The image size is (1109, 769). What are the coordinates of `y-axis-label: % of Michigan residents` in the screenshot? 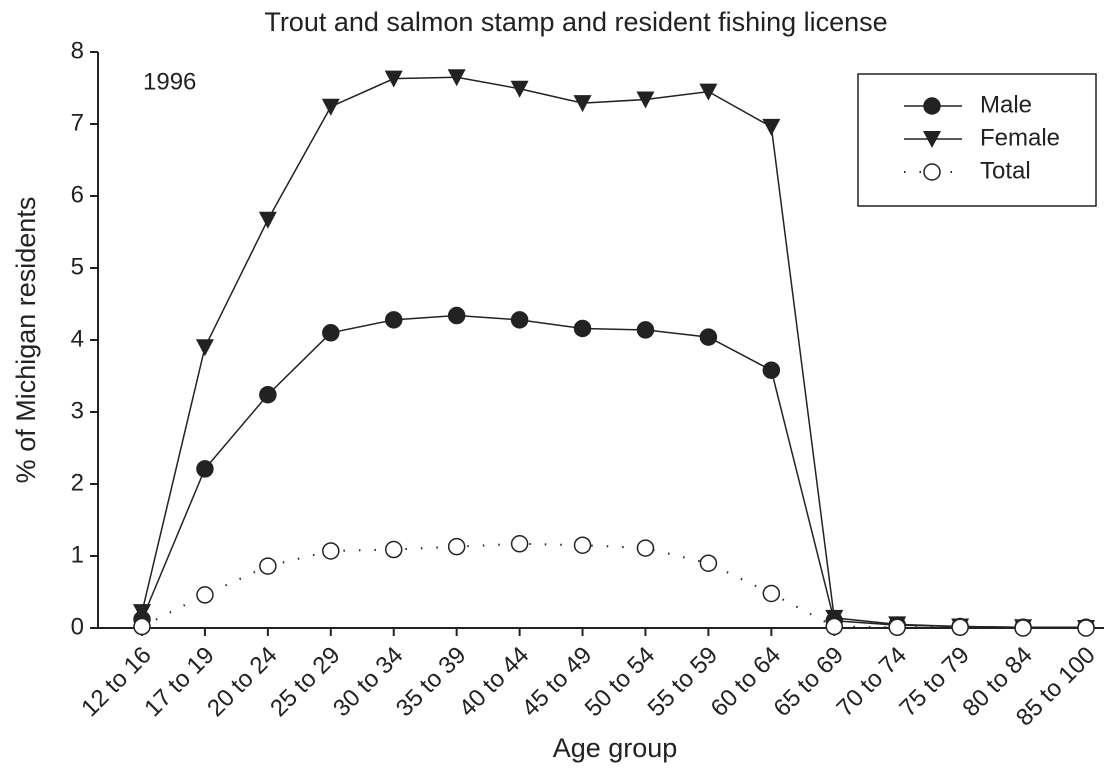 It's located at (26, 340).